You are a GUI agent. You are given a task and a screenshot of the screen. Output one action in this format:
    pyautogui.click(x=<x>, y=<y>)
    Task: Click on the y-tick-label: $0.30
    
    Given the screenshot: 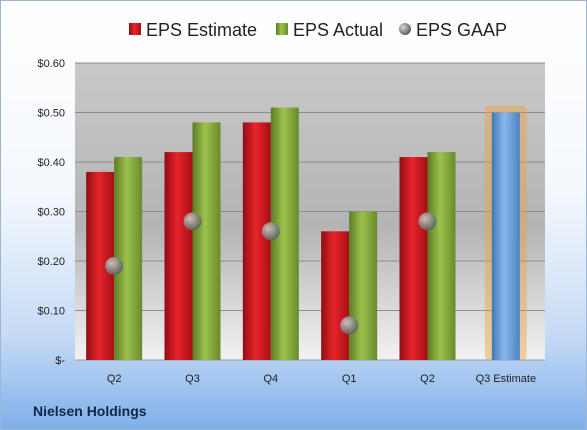 What is the action you would take?
    pyautogui.click(x=51, y=213)
    